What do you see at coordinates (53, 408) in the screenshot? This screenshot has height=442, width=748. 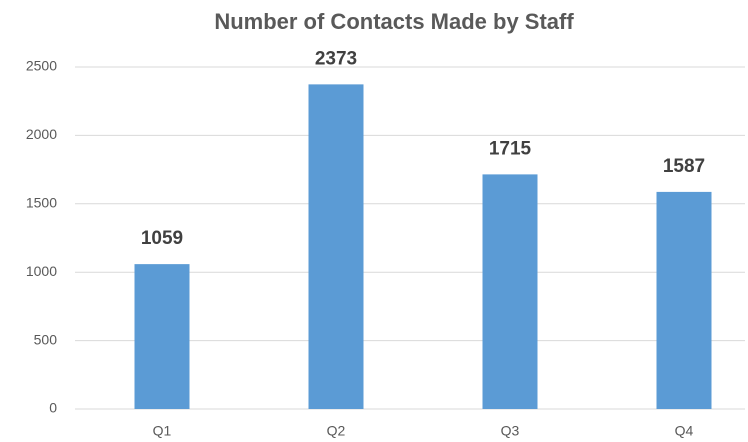 I see `y-tick-label: 0` at bounding box center [53, 408].